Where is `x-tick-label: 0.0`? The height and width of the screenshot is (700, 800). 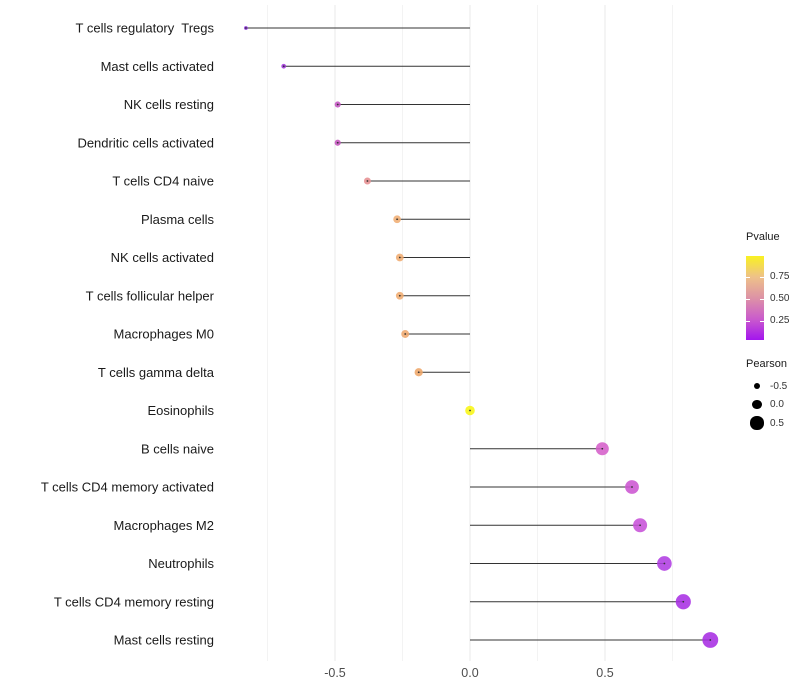
x-tick-label: 0.0 is located at coordinates (469, 673).